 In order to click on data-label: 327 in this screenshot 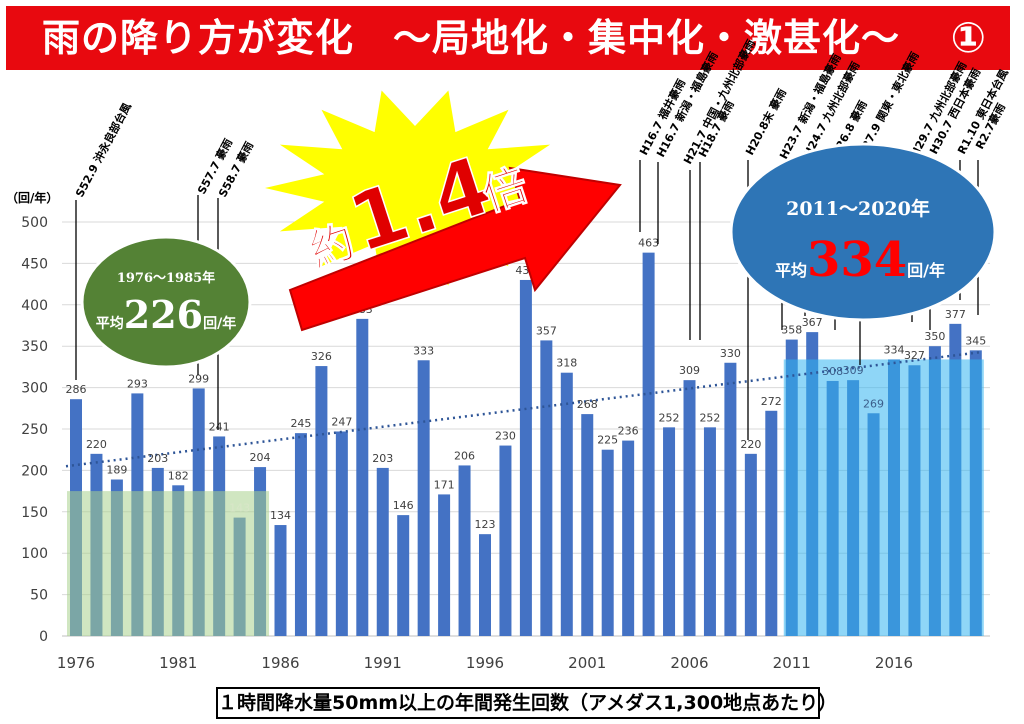, I will do `click(914, 355)`.